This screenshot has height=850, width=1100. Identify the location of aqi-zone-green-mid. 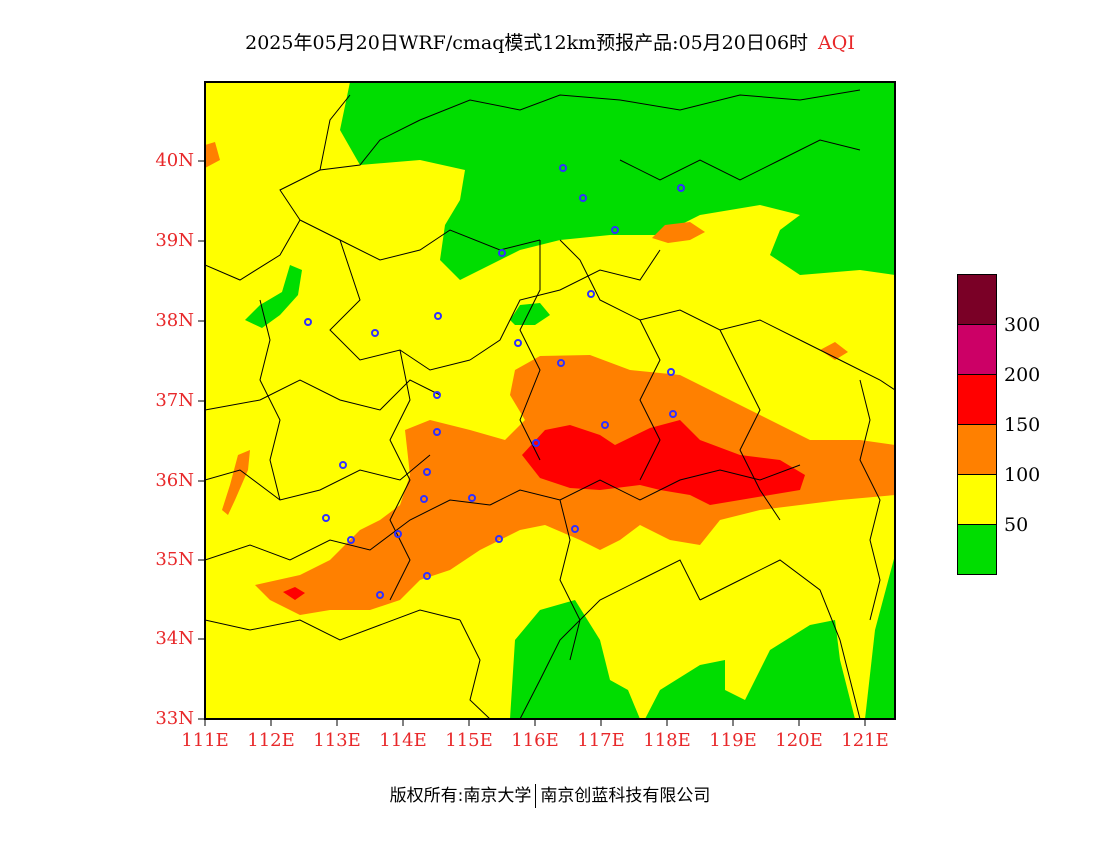
(530, 314).